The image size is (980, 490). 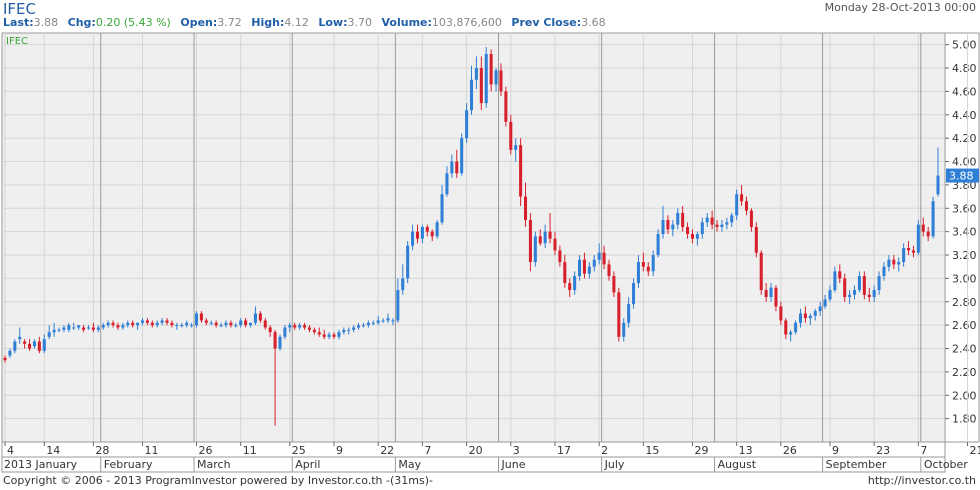 What do you see at coordinates (513, 464) in the screenshot?
I see `month-label: June` at bounding box center [513, 464].